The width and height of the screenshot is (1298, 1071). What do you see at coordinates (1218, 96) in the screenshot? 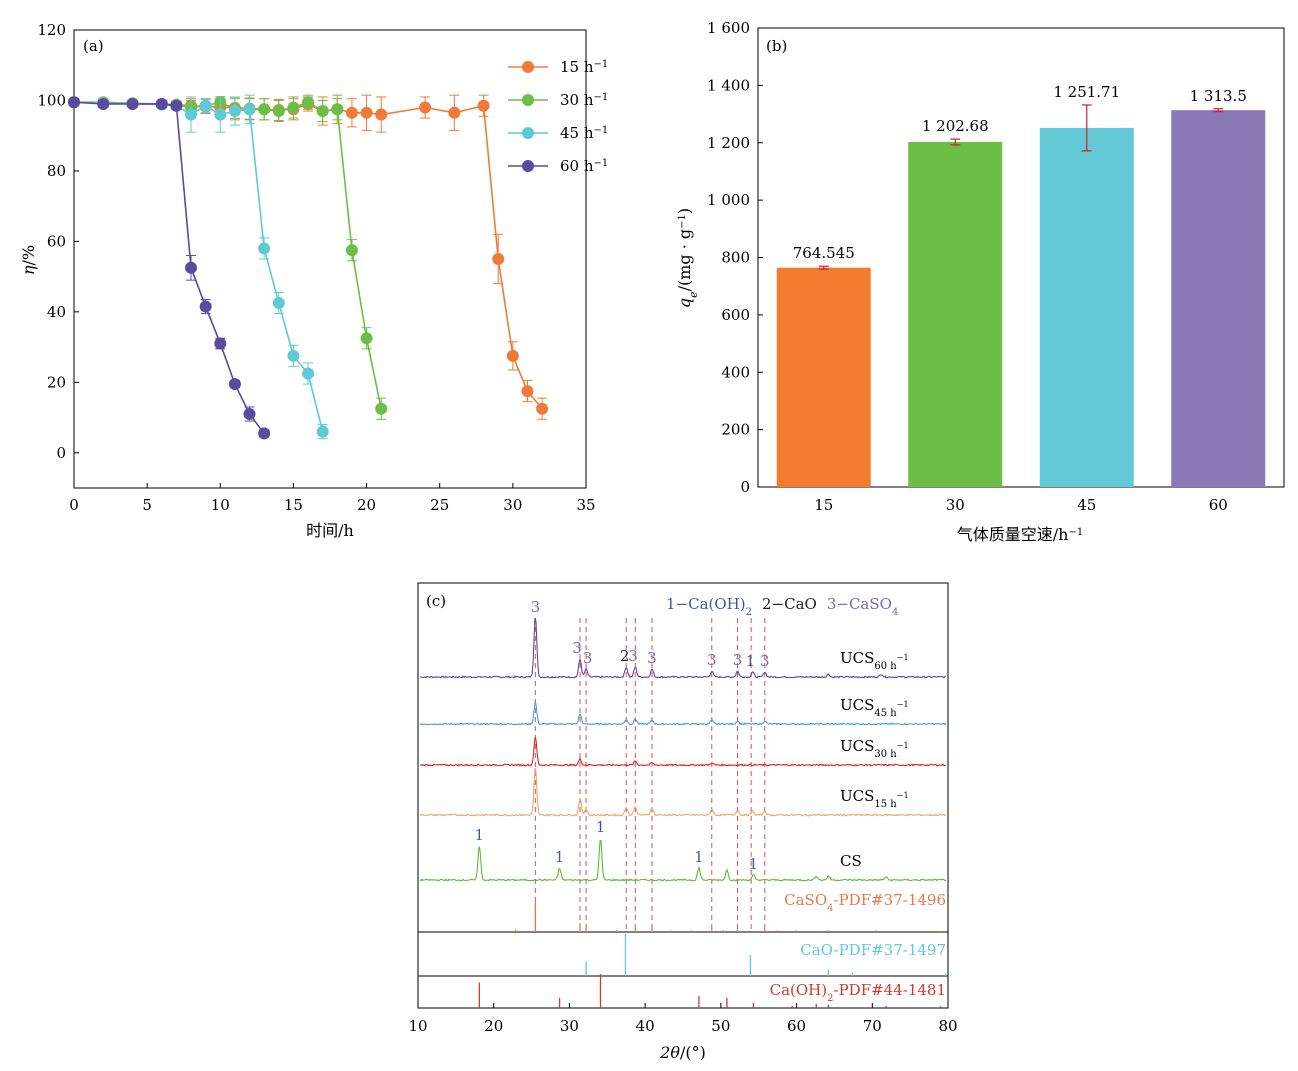
I see `panel-b-data-label: 1 313.5` at bounding box center [1218, 96].